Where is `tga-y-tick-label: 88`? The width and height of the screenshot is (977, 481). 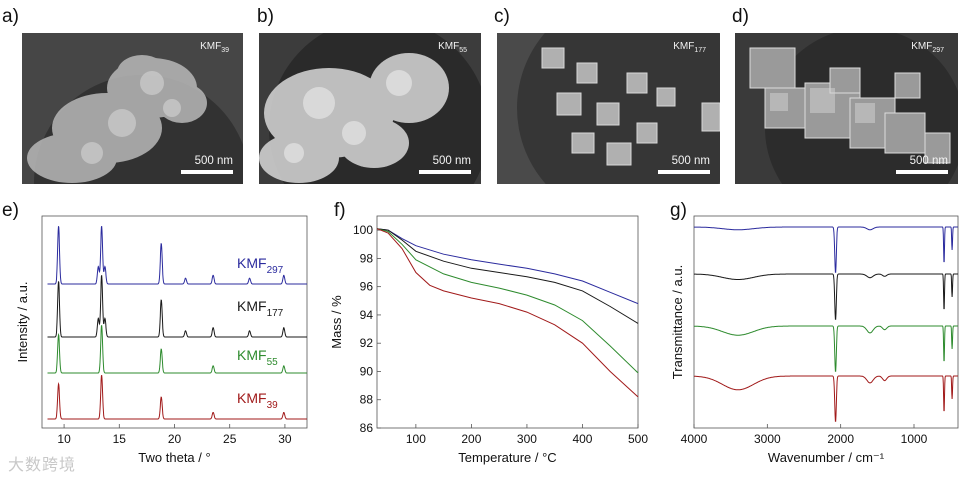 tga-y-tick-label: 88 is located at coordinates (367, 400).